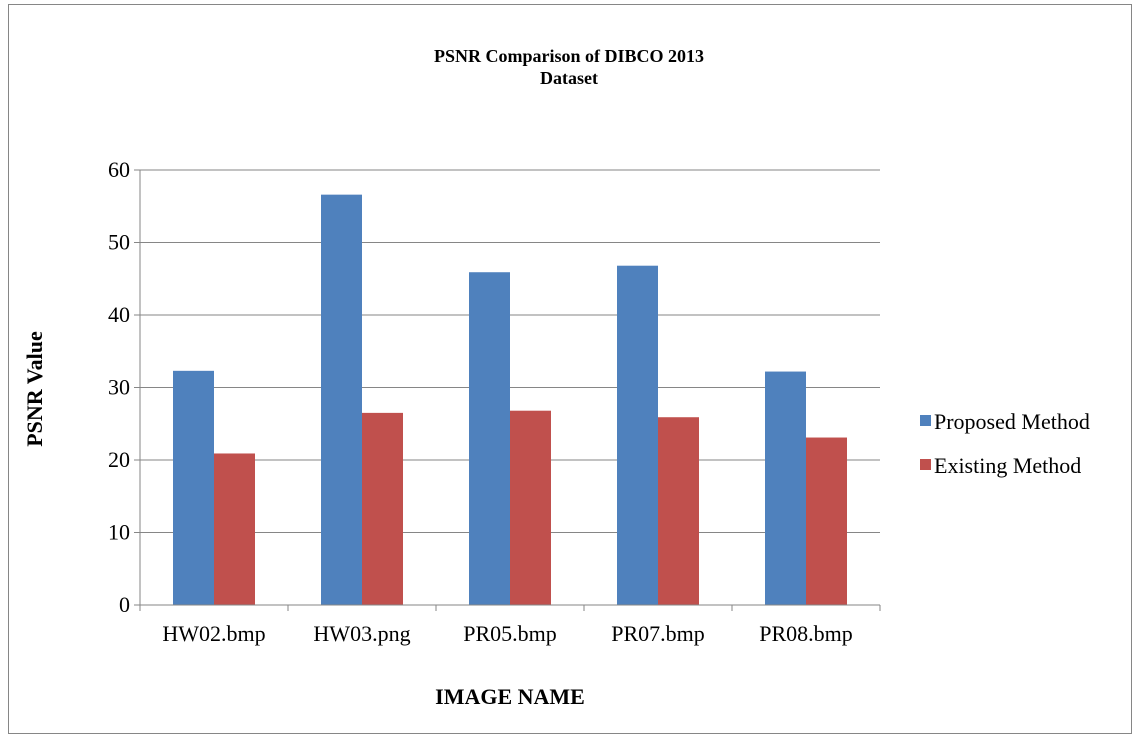 Image resolution: width=1141 pixels, height=740 pixels. What do you see at coordinates (1005, 443) in the screenshot?
I see `legend: Proposed Method Existing Method` at bounding box center [1005, 443].